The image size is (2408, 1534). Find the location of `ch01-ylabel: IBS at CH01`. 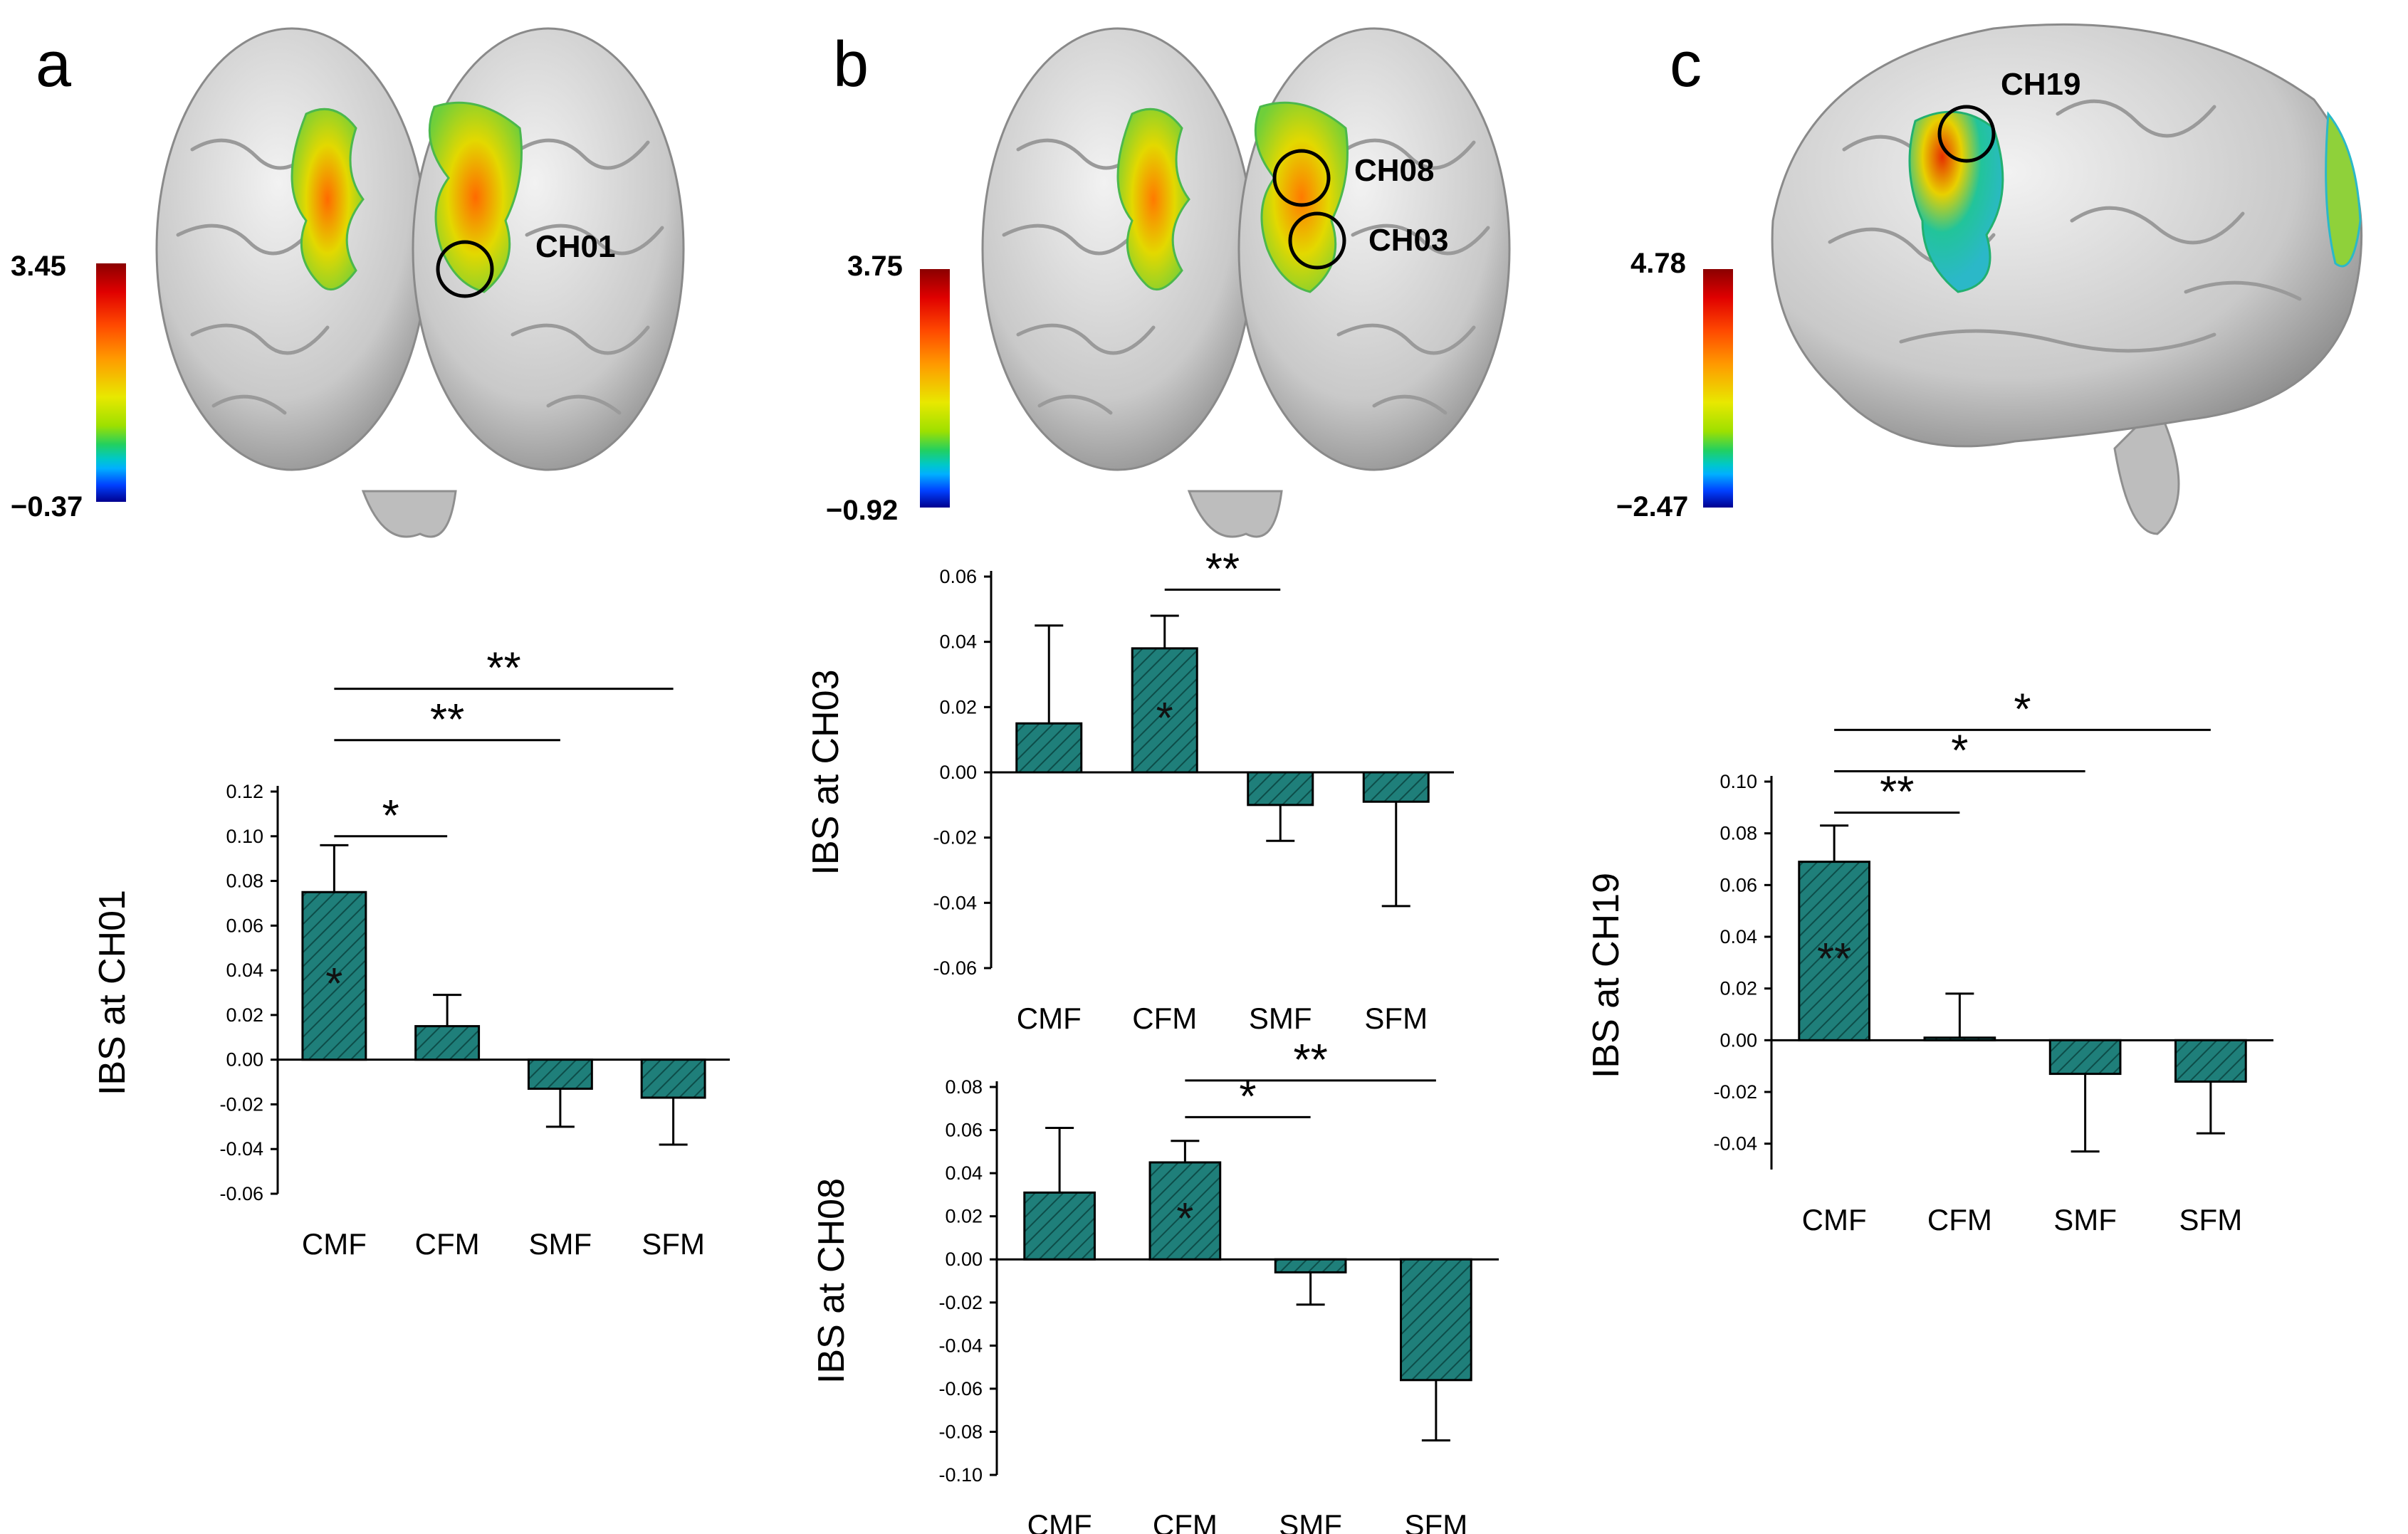

ch01-ylabel: IBS at CH01 is located at coordinates (112, 993).